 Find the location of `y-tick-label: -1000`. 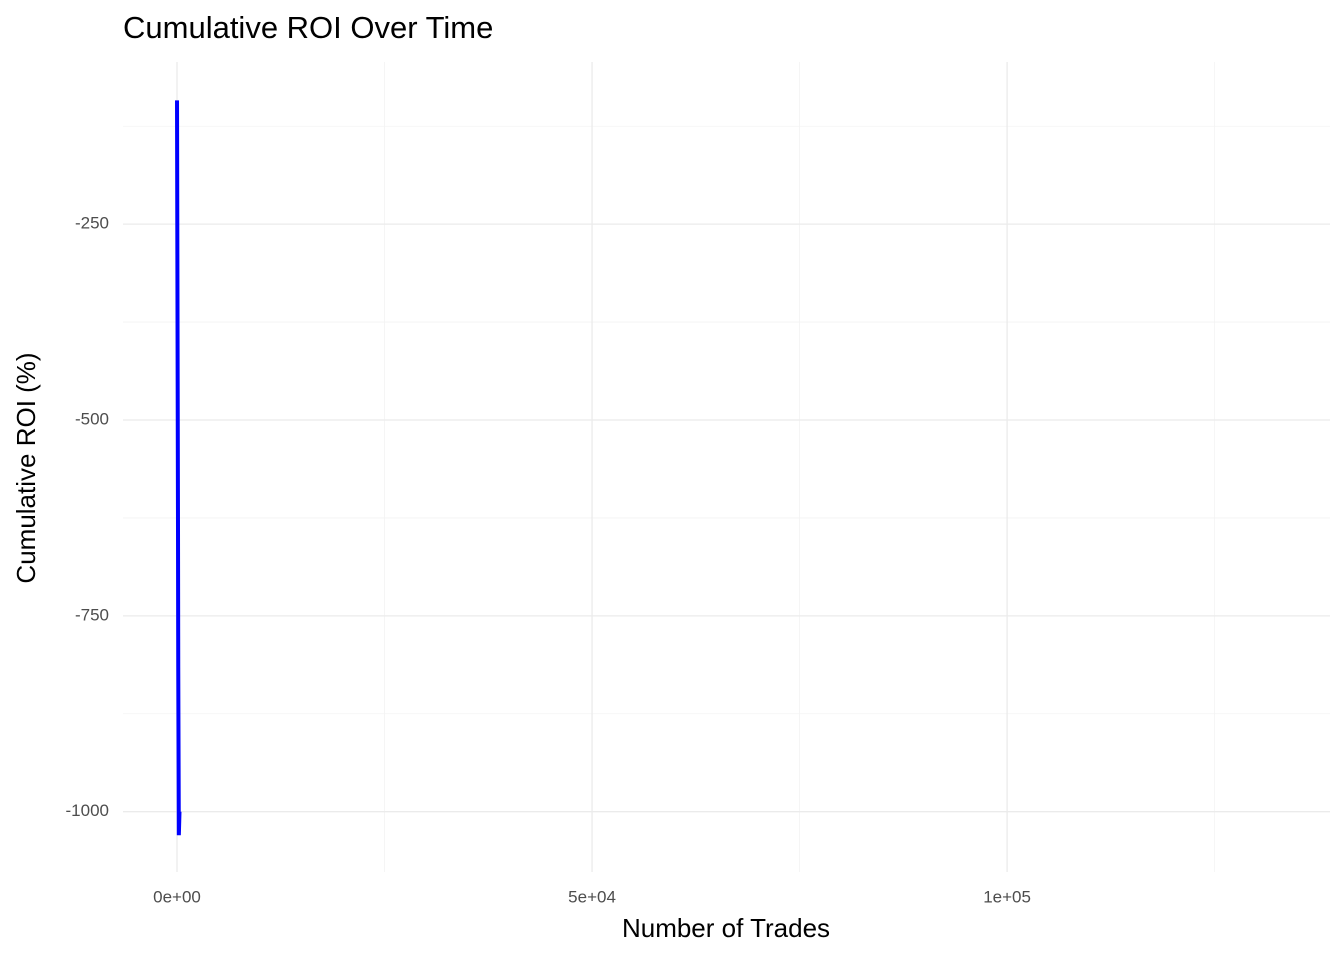

y-tick-label: -1000 is located at coordinates (87, 810).